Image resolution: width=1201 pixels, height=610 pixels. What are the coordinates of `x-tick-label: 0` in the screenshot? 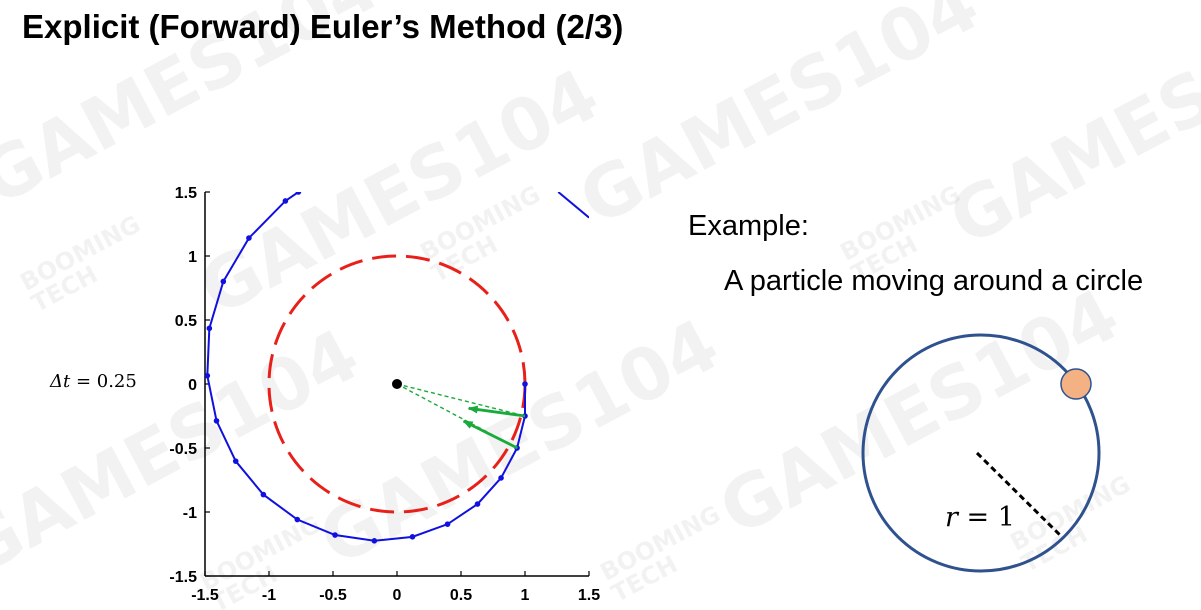 It's located at (397, 595).